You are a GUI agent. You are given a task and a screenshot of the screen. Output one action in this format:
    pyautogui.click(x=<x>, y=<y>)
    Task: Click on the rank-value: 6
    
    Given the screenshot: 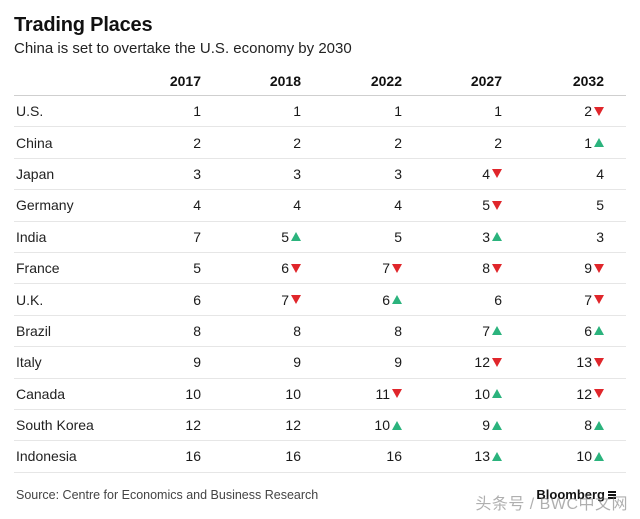 What is the action you would take?
    pyautogui.click(x=197, y=299)
    